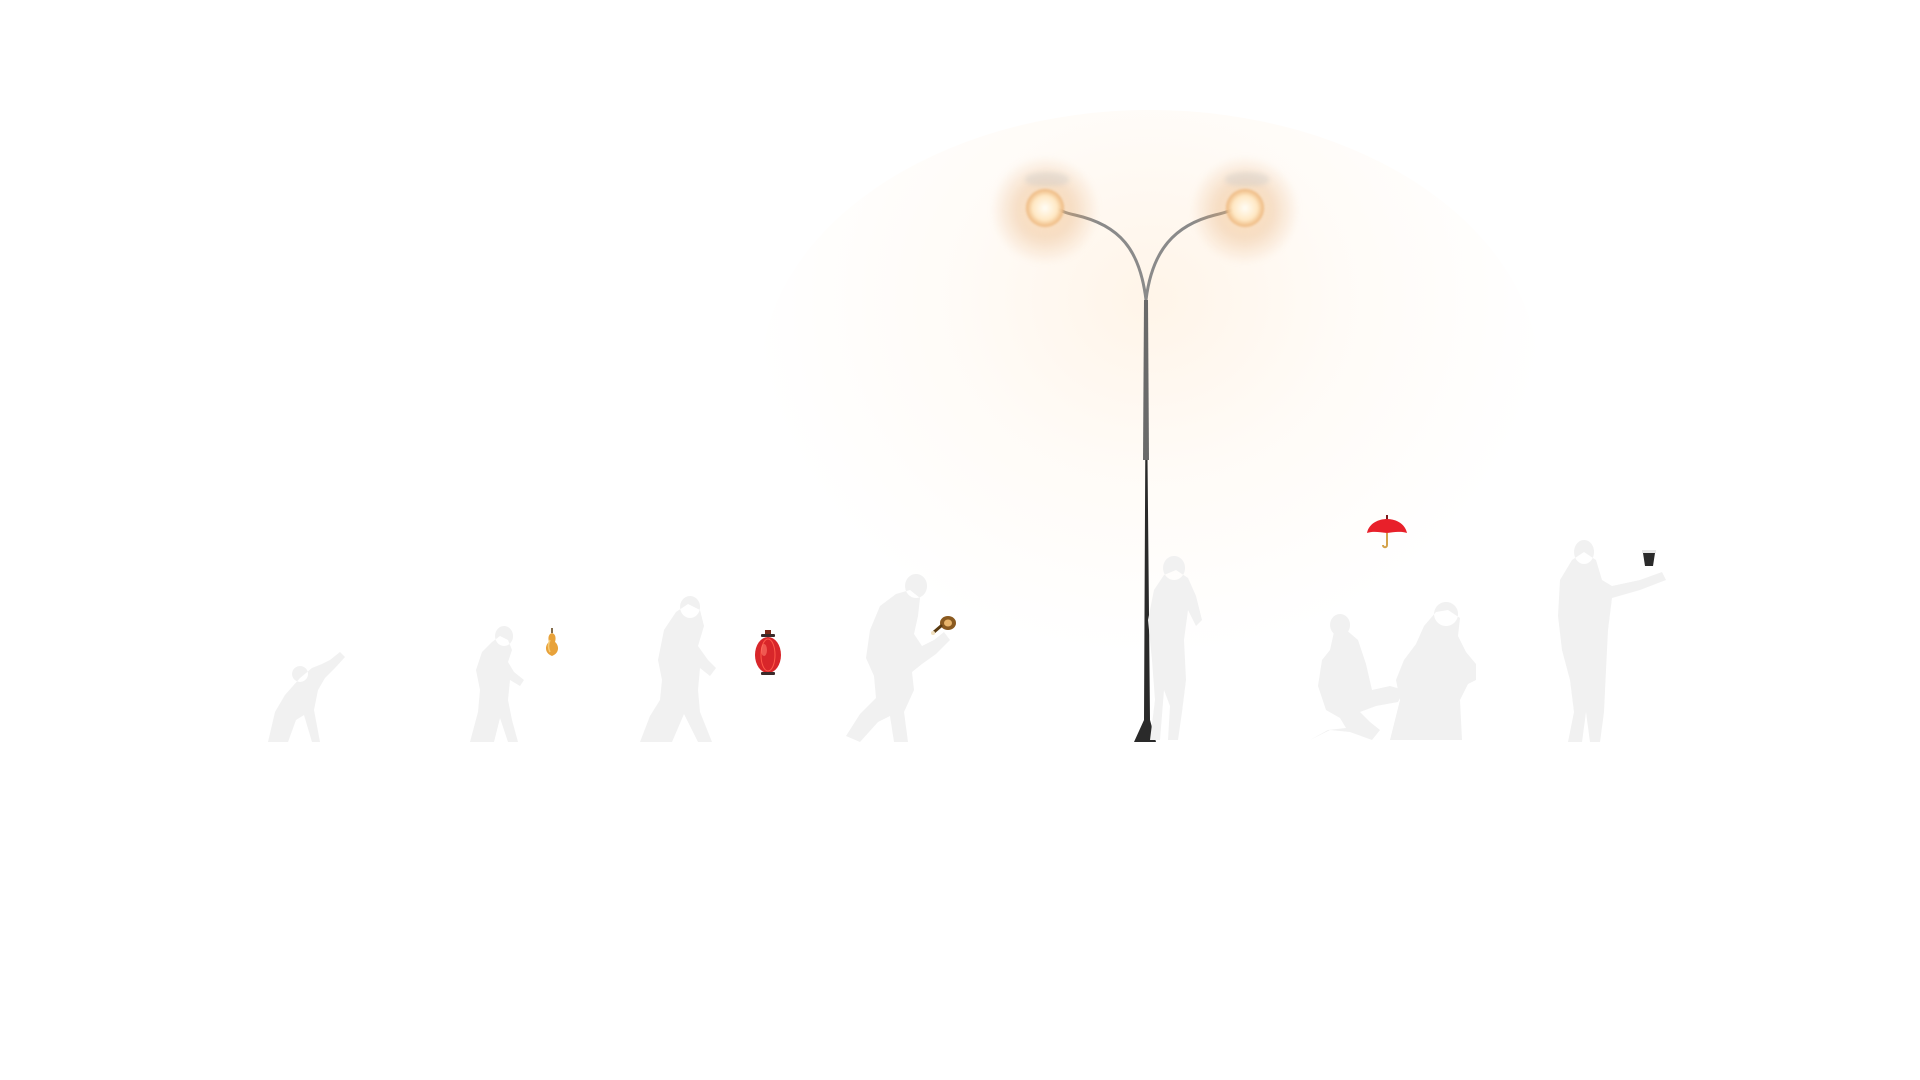 Image resolution: width=1920 pixels, height=1080 pixels. Describe the element at coordinates (1045, 208) in the screenshot. I see `lamp-bulb-left` at that location.